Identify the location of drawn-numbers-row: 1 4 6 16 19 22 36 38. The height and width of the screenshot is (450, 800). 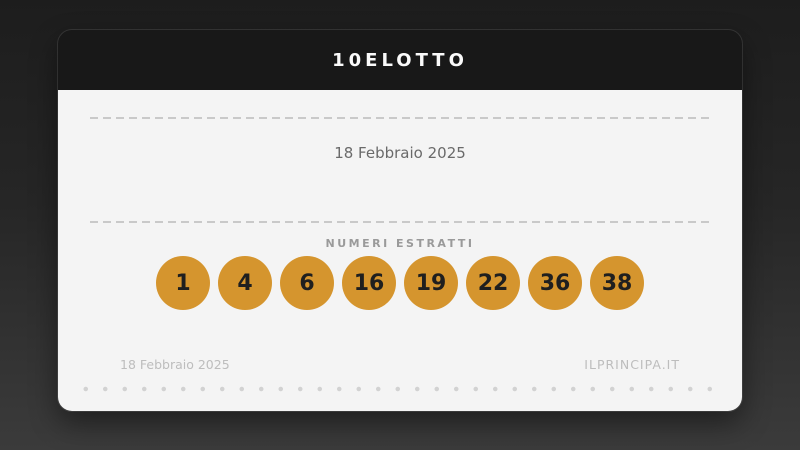
(400, 283).